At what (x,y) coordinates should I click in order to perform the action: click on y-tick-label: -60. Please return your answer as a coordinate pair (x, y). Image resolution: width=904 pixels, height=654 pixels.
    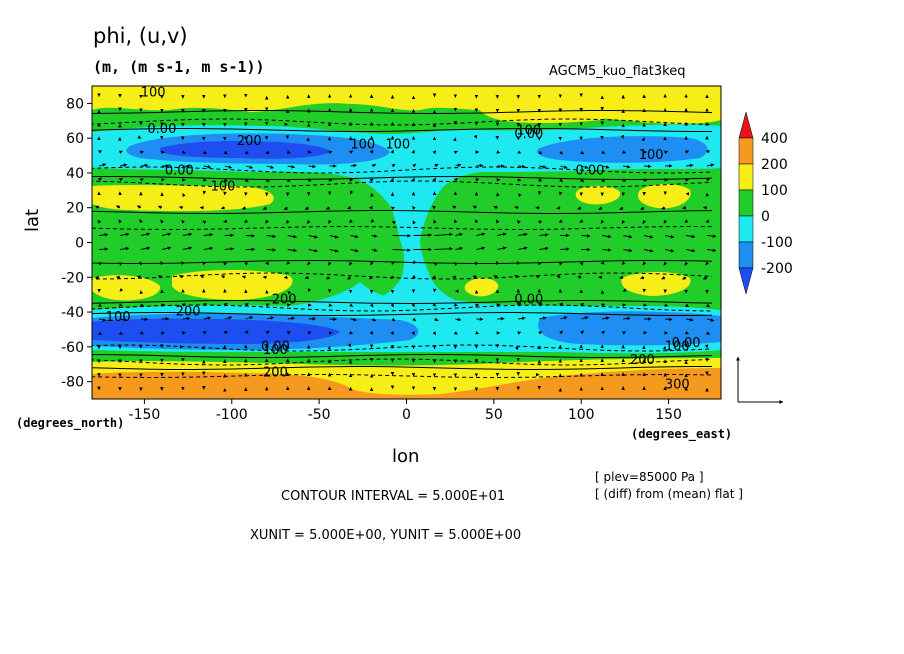
    Looking at the image, I should click on (72, 348).